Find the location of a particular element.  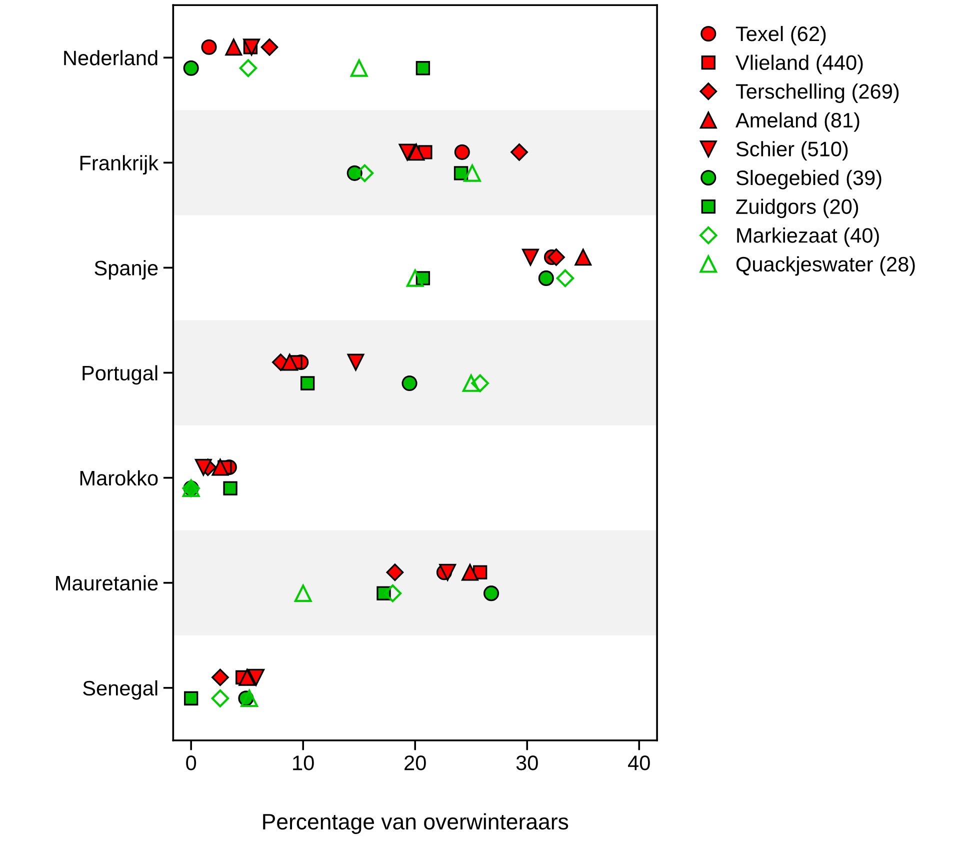

y-tick-label: Portugal is located at coordinates (120, 375).